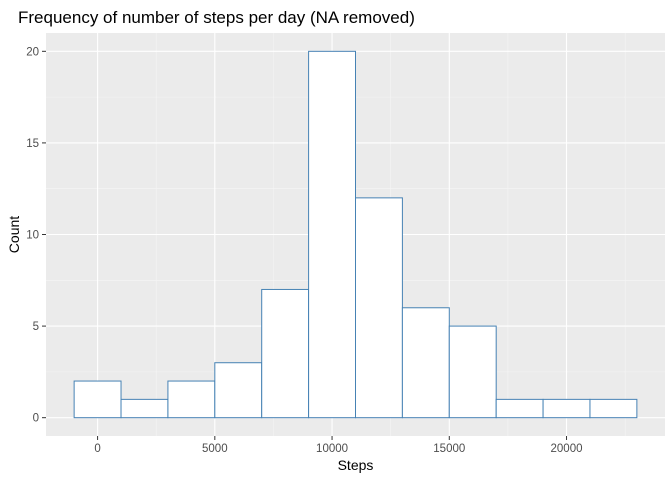  What do you see at coordinates (356, 465) in the screenshot?
I see `x-axis-title: Steps` at bounding box center [356, 465].